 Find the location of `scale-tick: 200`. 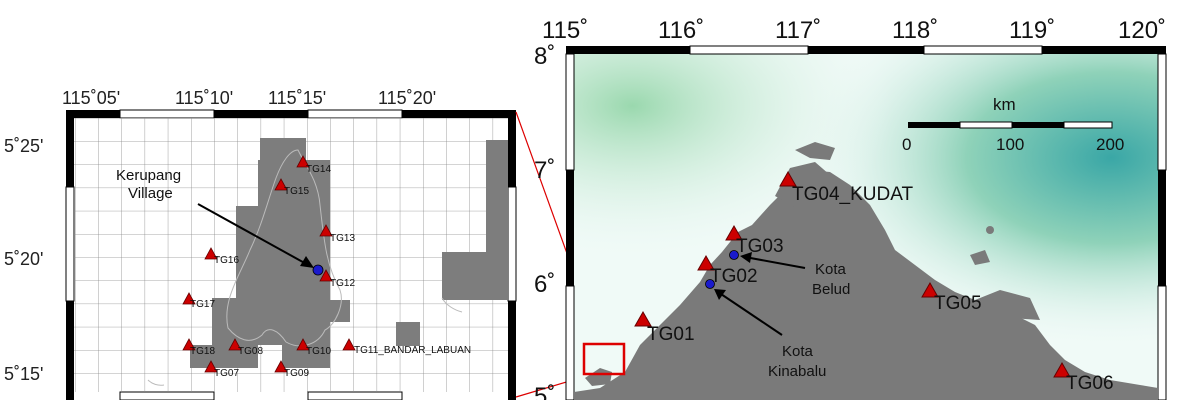

scale-tick: 200 is located at coordinates (1110, 144).